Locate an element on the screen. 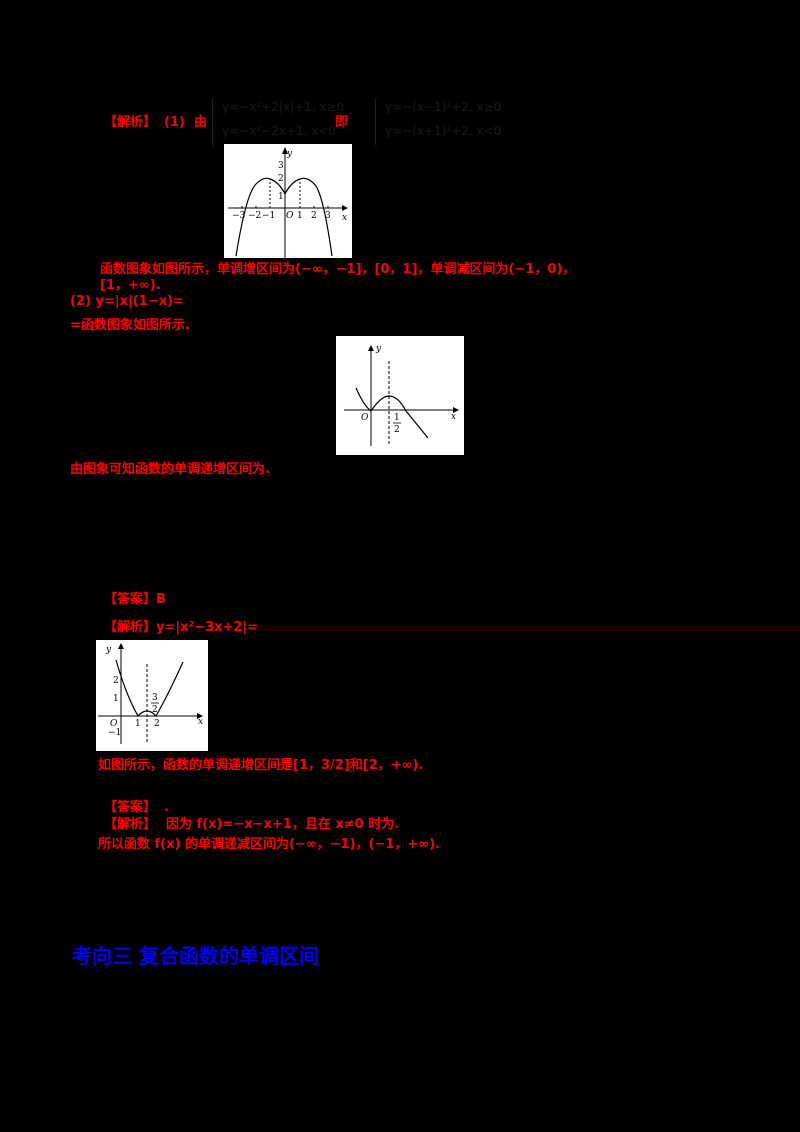 The image size is (800, 1132). item-number-1: (1) is located at coordinates (174, 122).